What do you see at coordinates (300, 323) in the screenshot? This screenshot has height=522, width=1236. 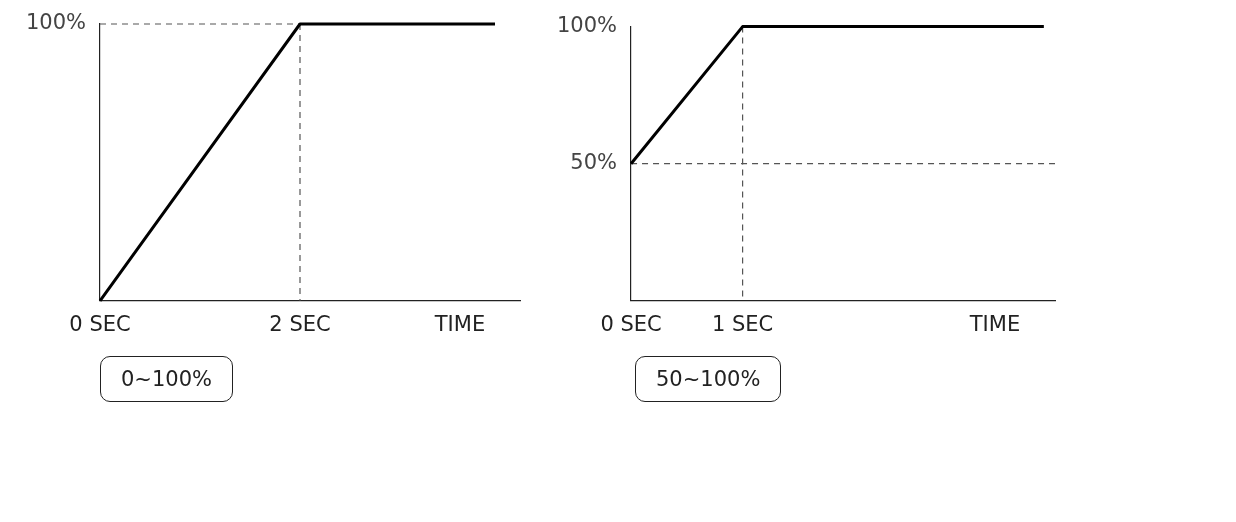 I see `x-tick-label: 2 SEC` at bounding box center [300, 323].